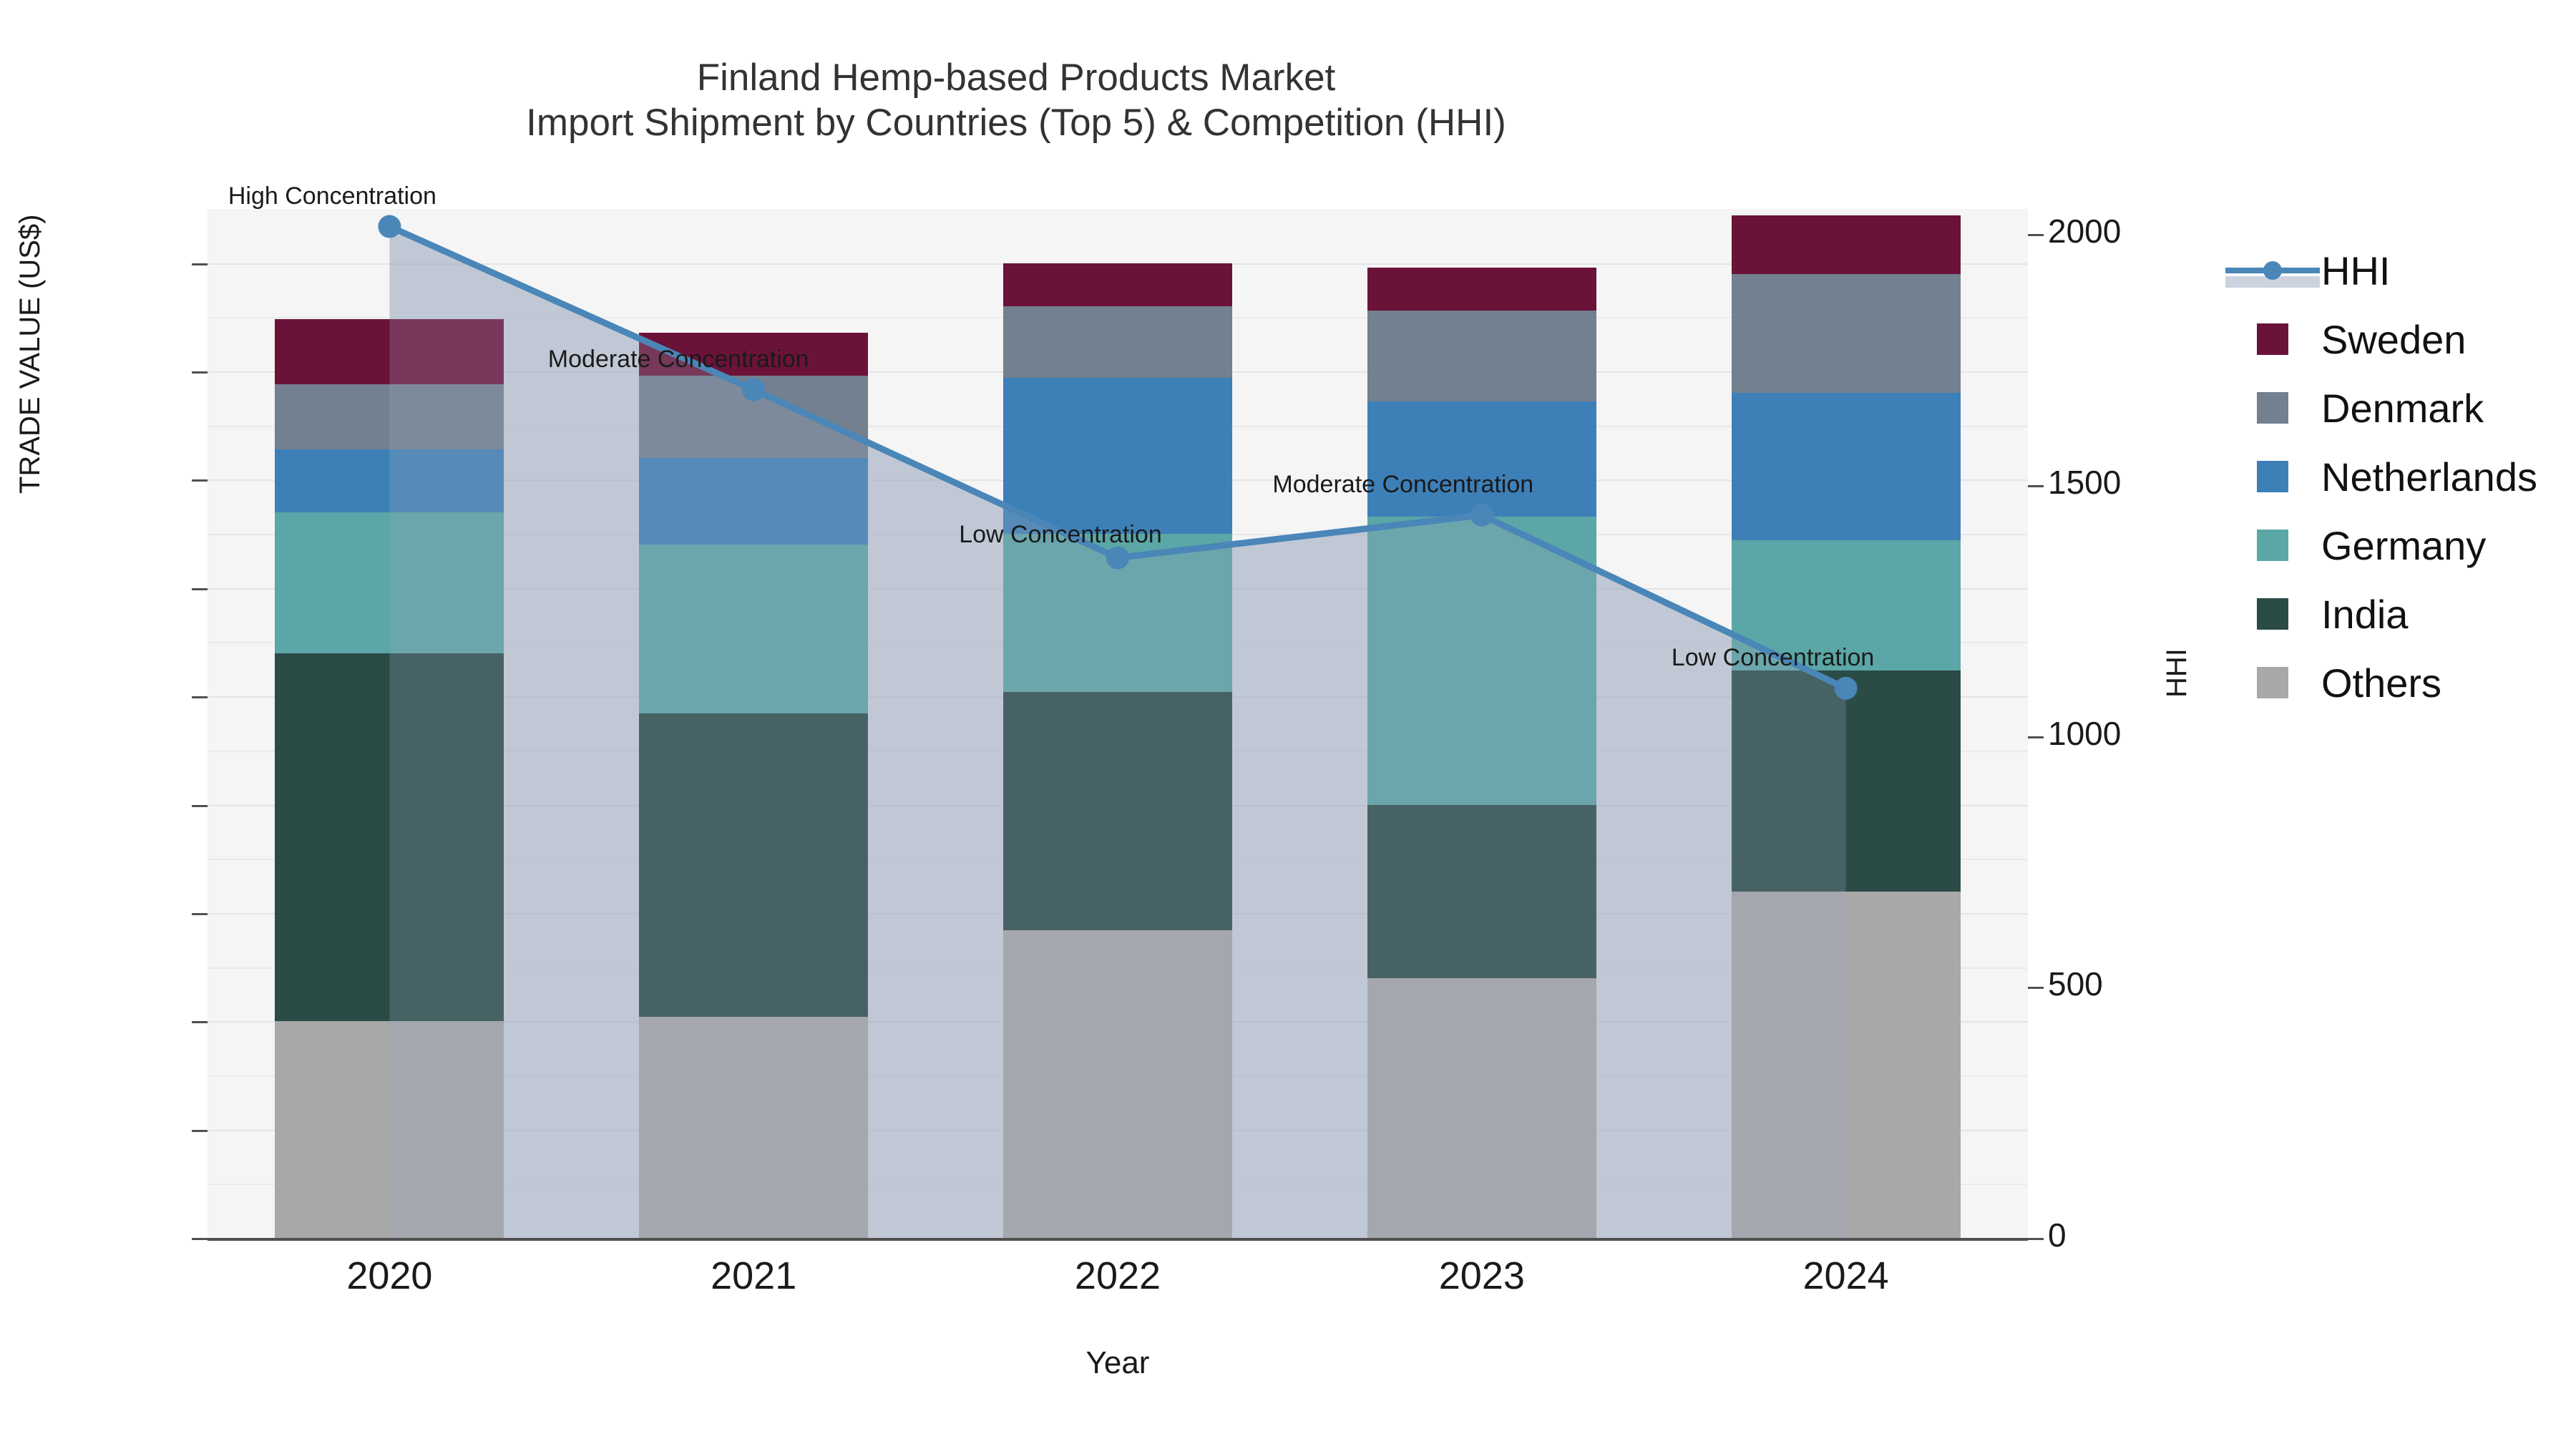 The image size is (2576, 1449). I want to click on bar-segment-india-2020, so click(390, 837).